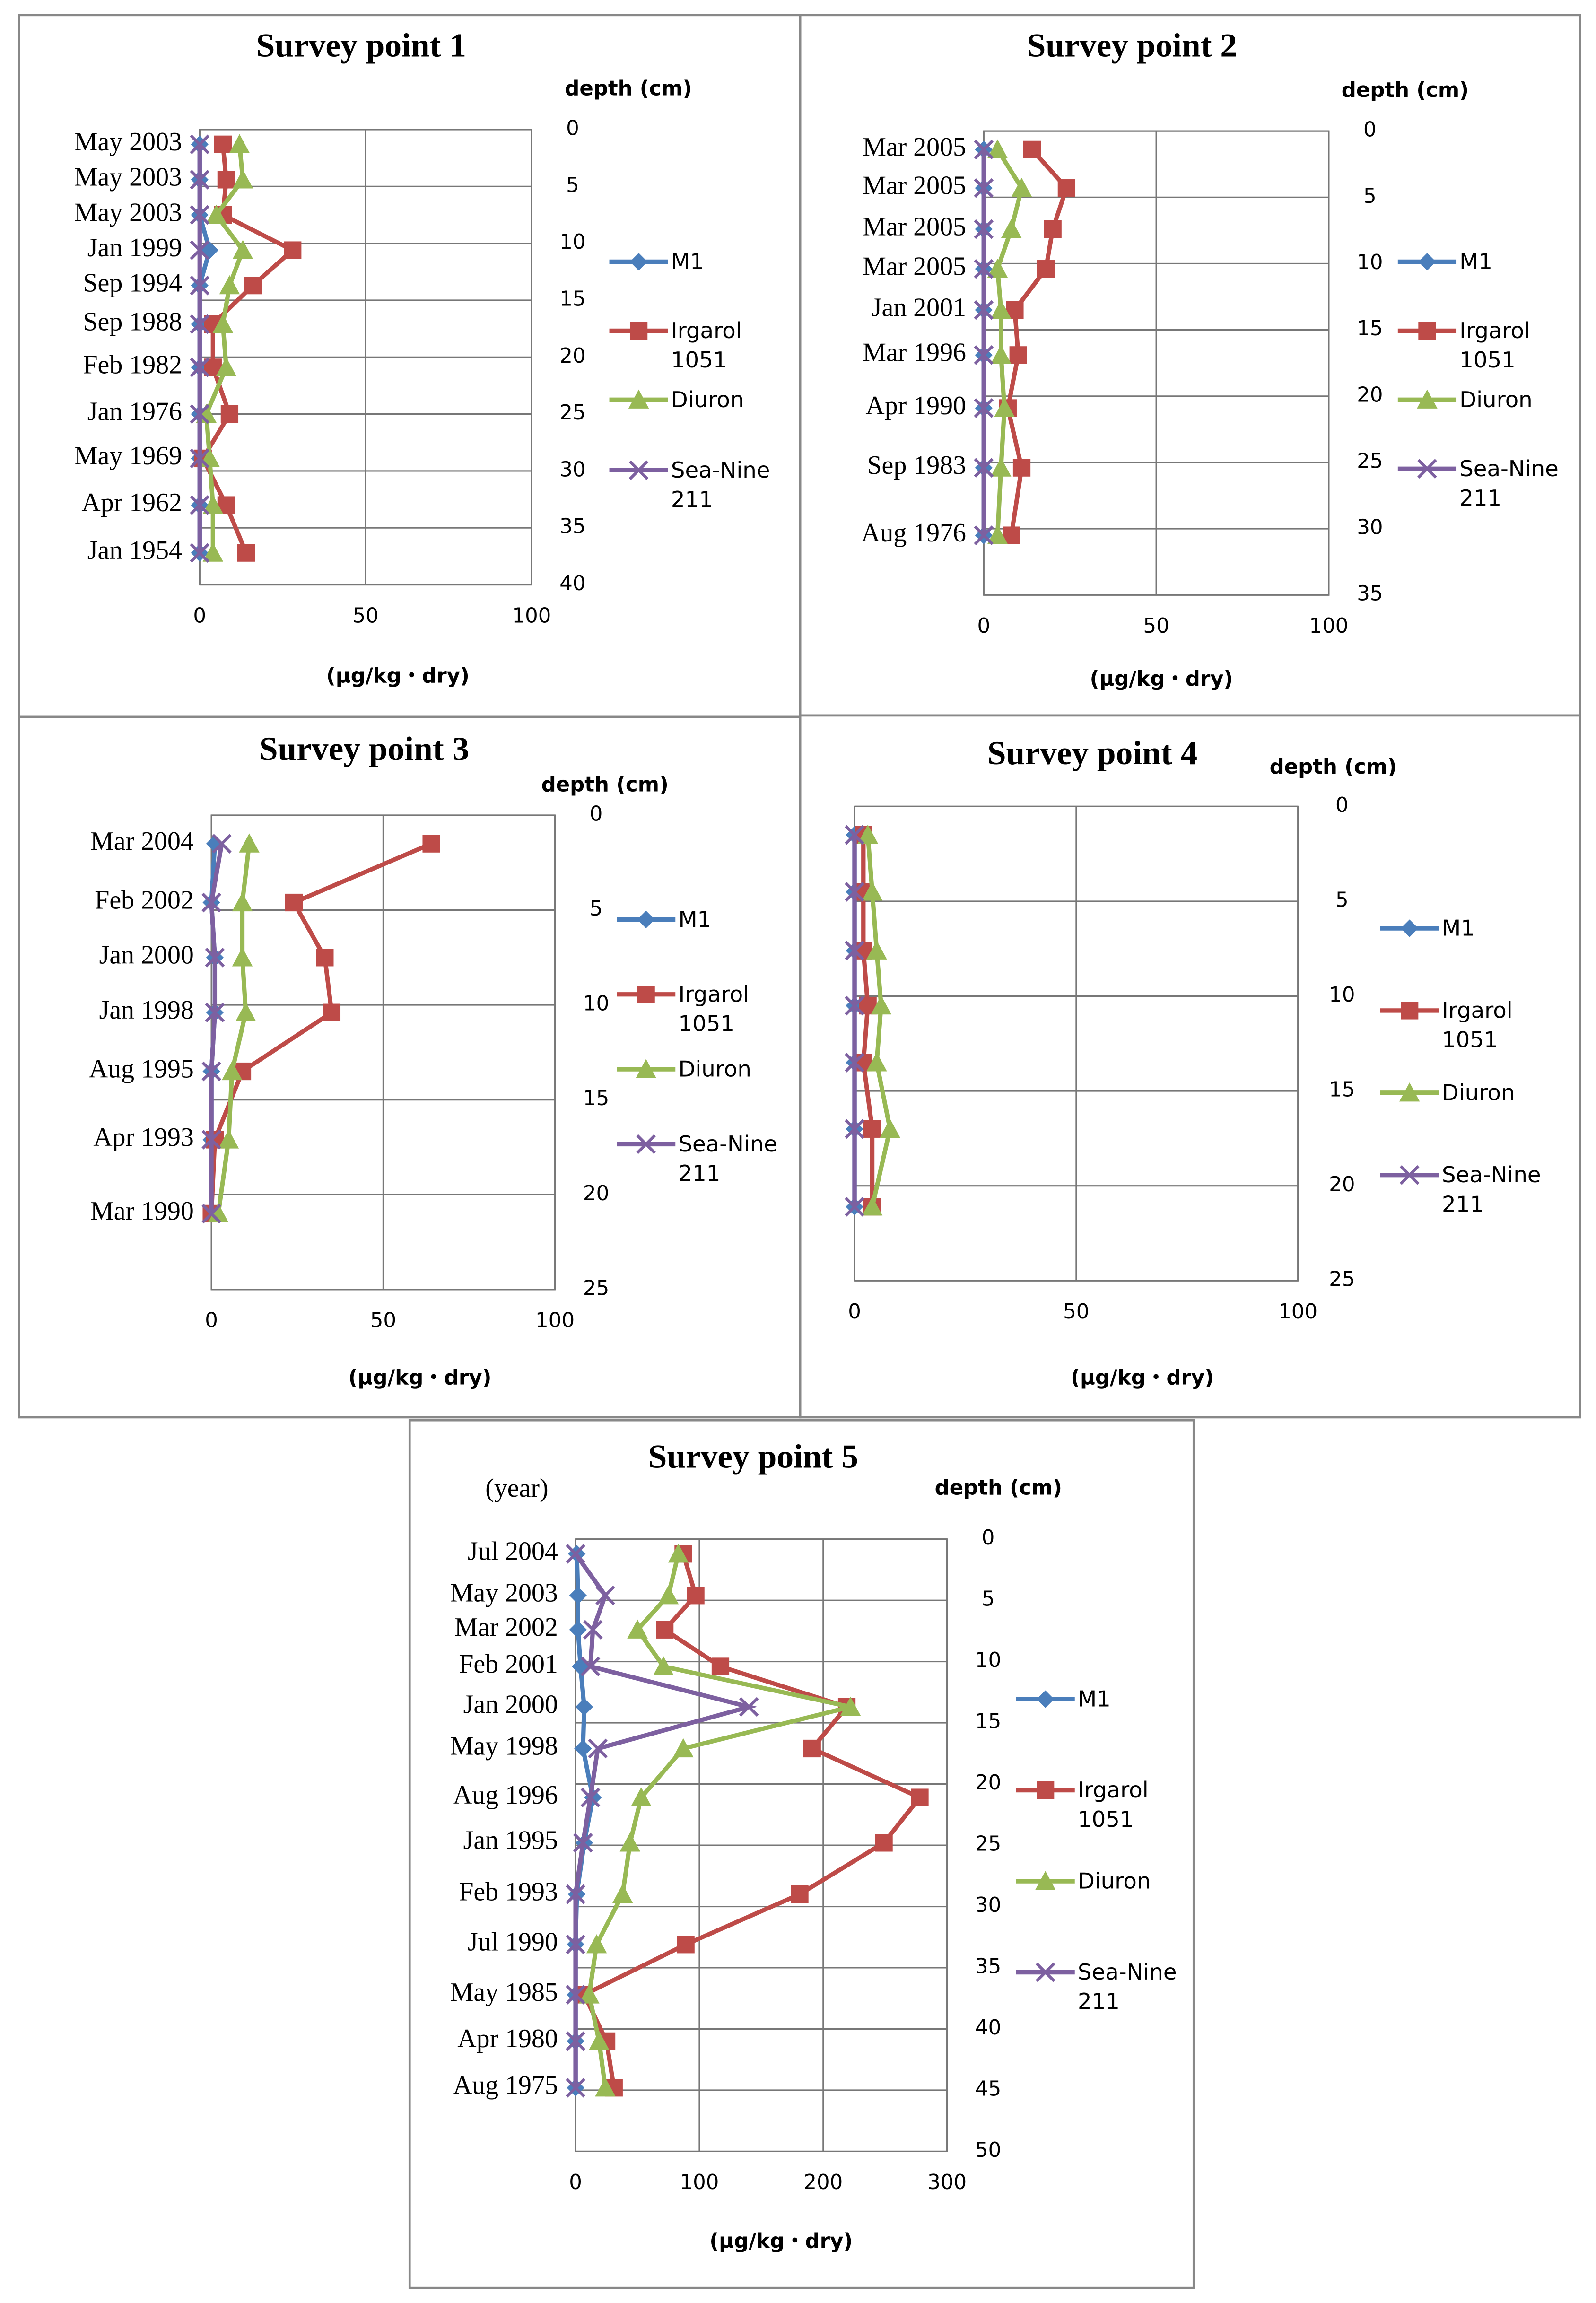  What do you see at coordinates (915, 352) in the screenshot?
I see `category-label: Mar 1996` at bounding box center [915, 352].